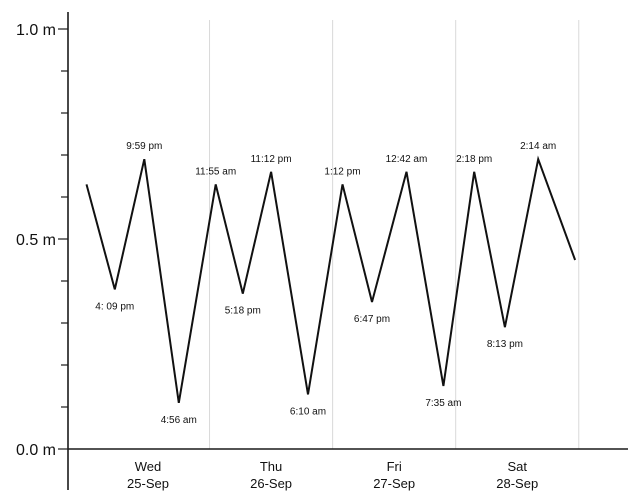 The height and width of the screenshot is (492, 630). Describe the element at coordinates (538, 146) in the screenshot. I see `high-tide-label: 2:14 am` at that location.